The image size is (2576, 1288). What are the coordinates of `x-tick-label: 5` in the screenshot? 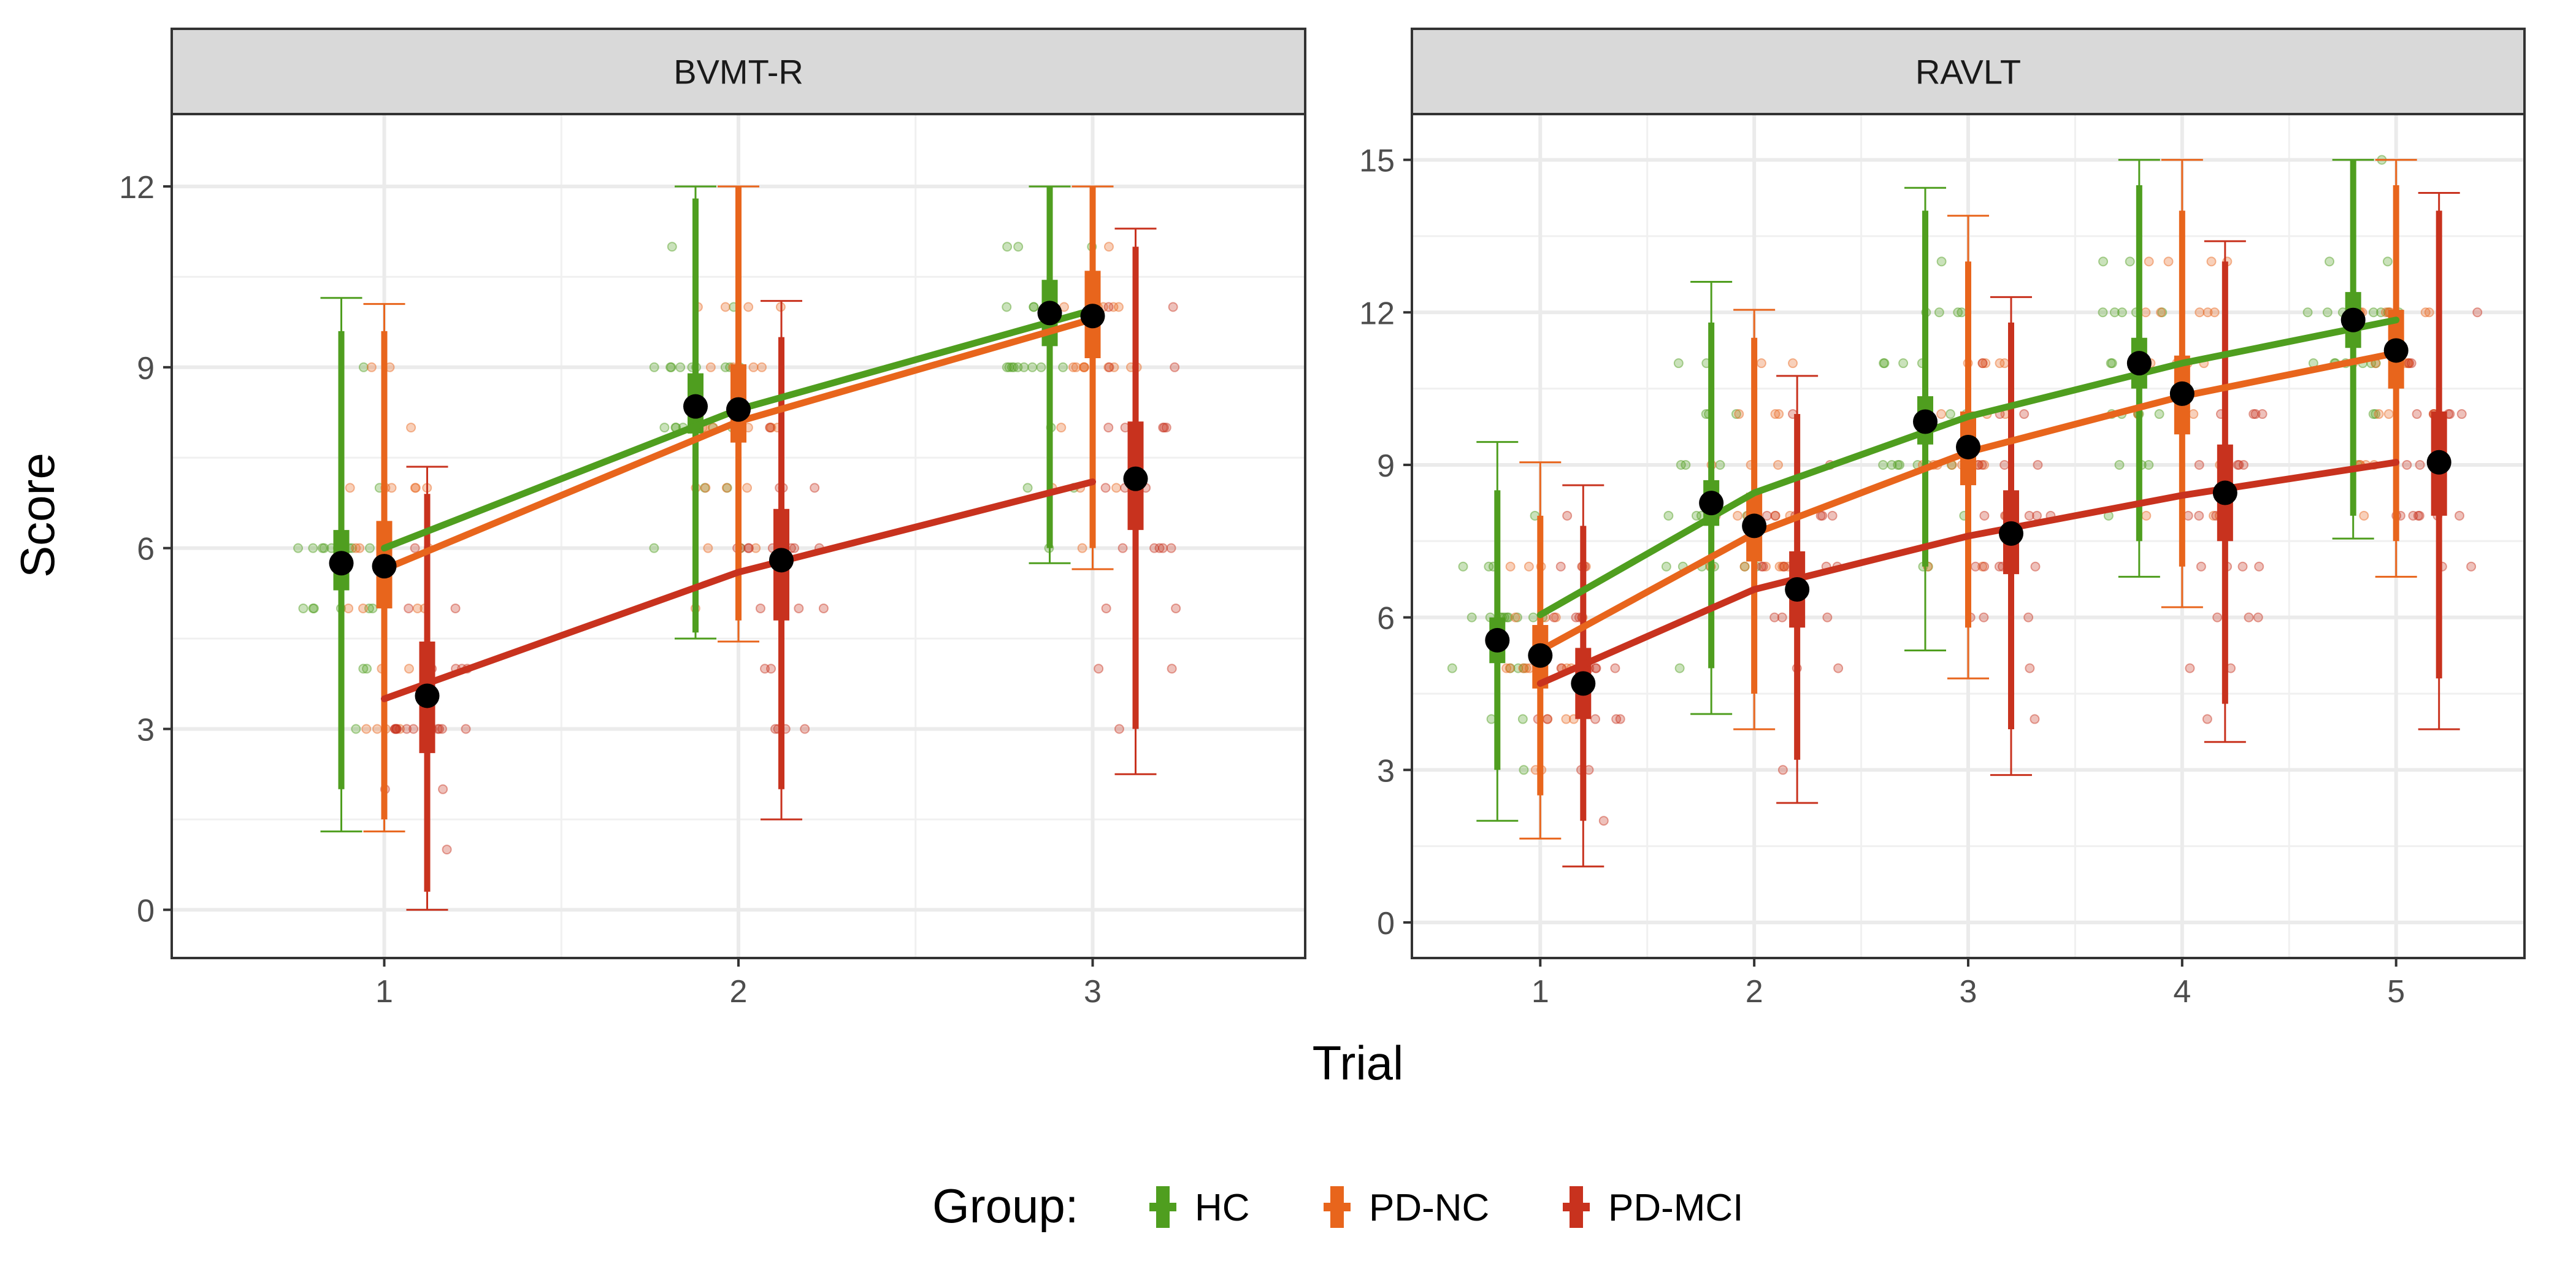 It's located at (2396, 992).